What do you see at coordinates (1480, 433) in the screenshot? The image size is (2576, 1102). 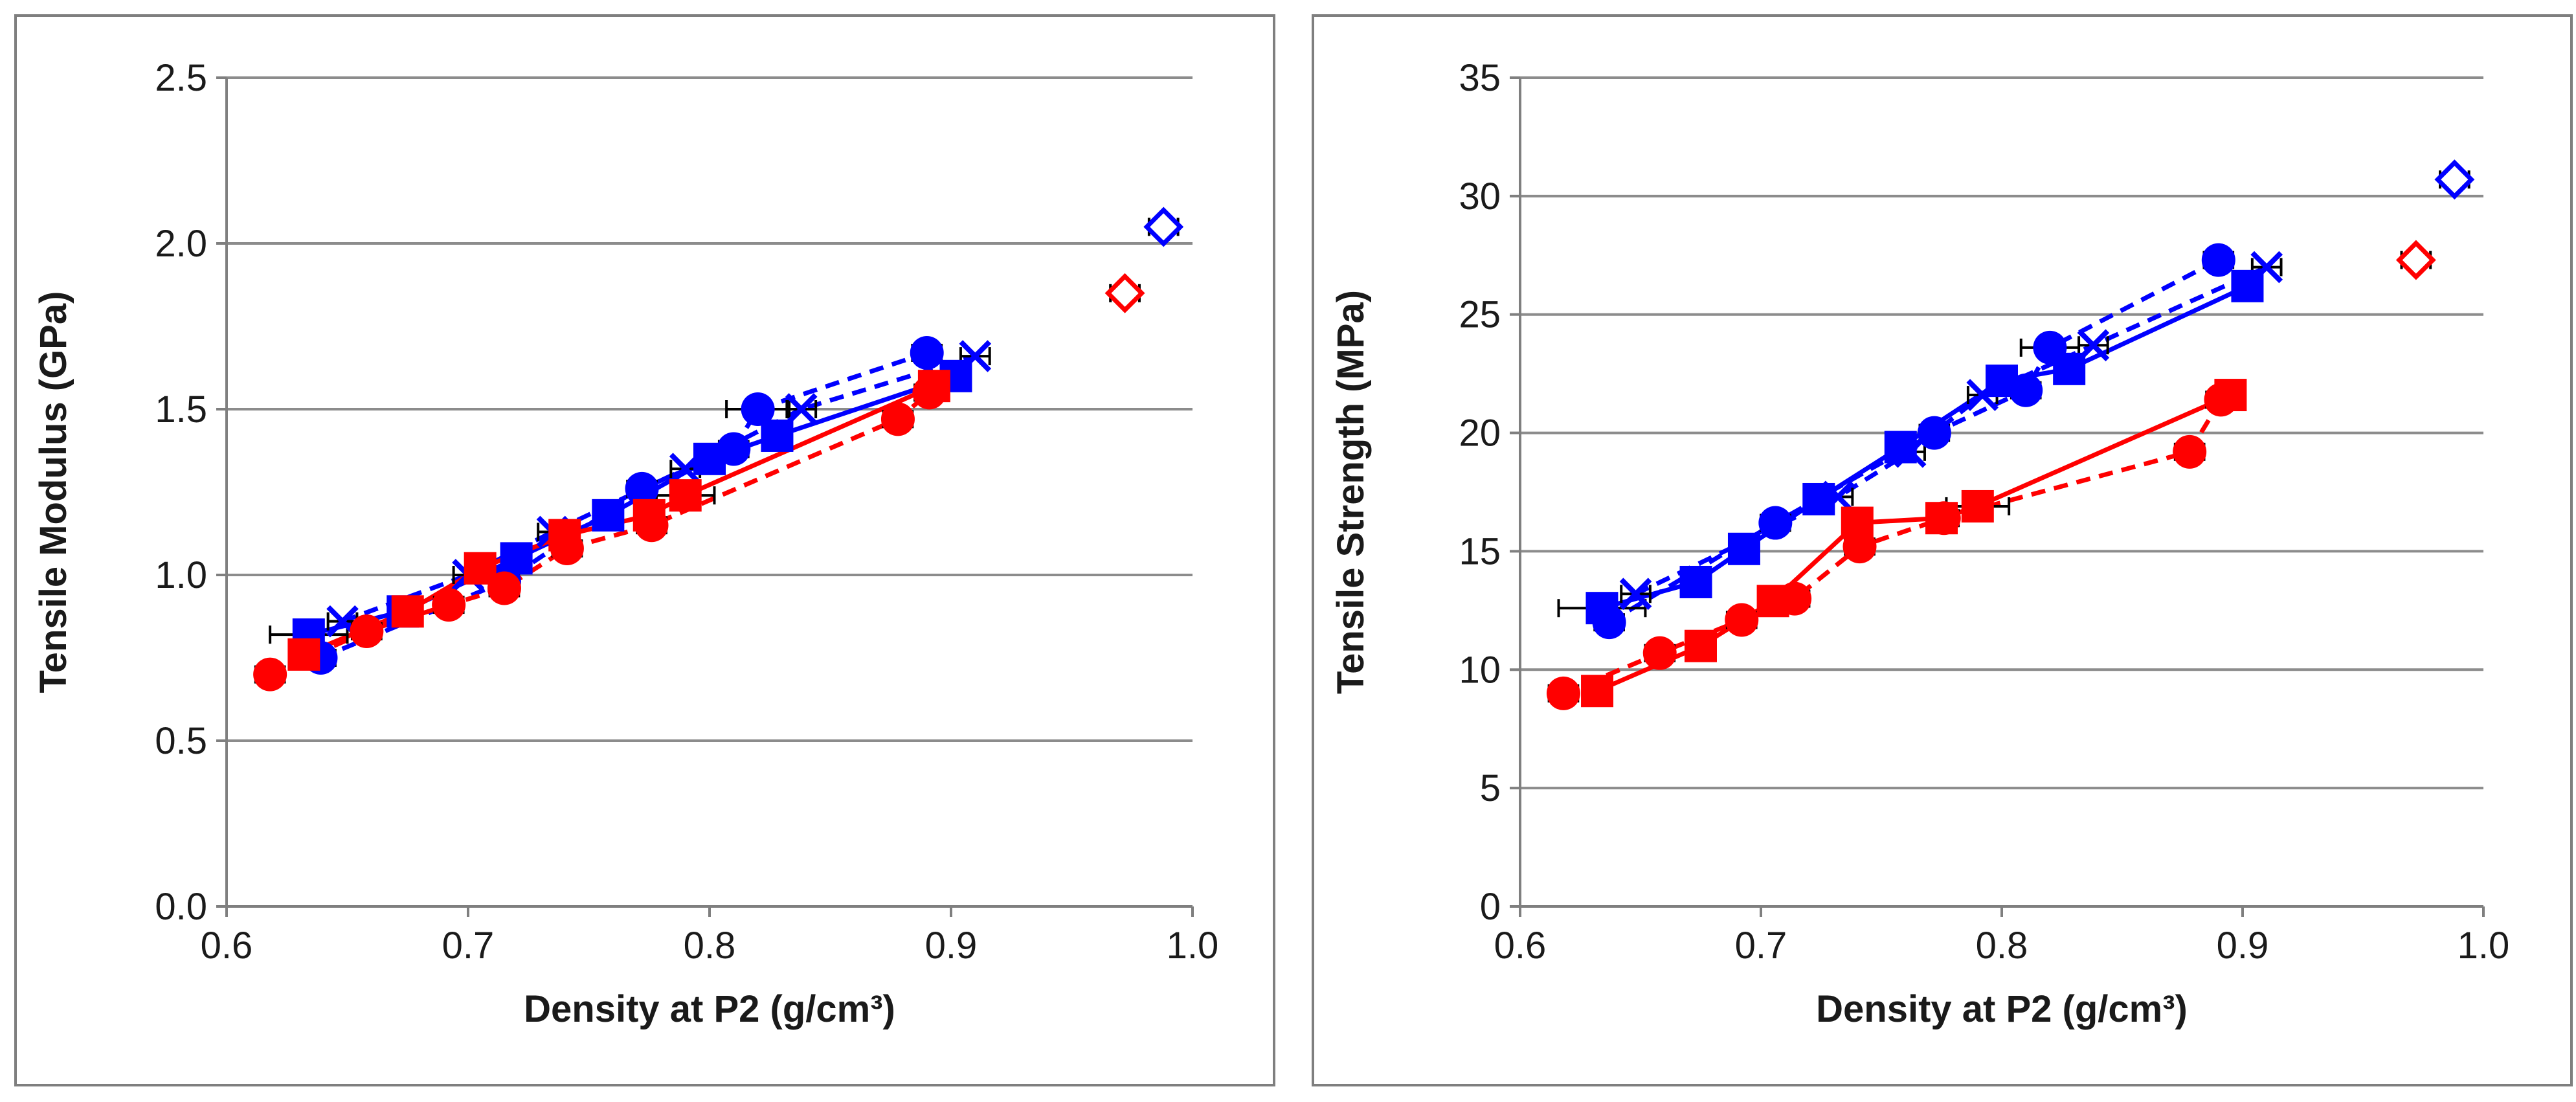 I see `y-tick-label: 20` at bounding box center [1480, 433].